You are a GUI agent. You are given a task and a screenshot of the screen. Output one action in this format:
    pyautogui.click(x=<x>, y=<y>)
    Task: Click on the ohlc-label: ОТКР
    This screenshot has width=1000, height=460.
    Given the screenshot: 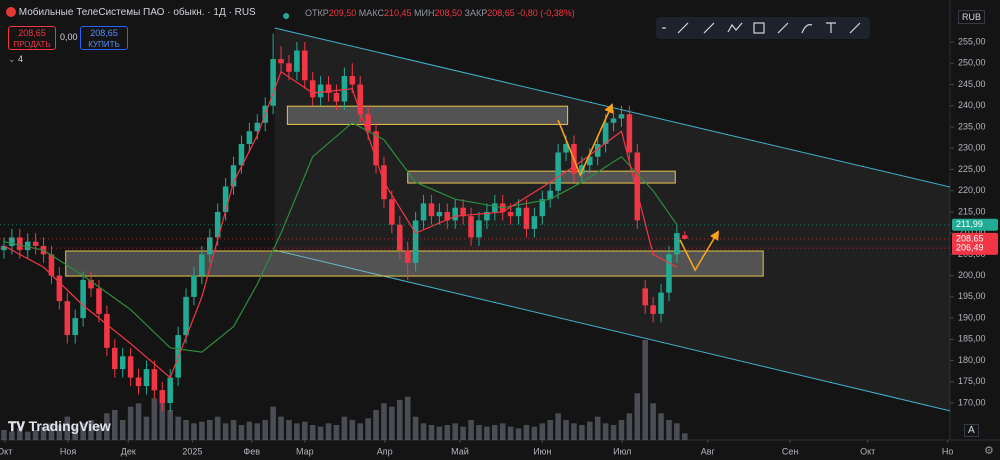 What is the action you would take?
    pyautogui.click(x=317, y=13)
    